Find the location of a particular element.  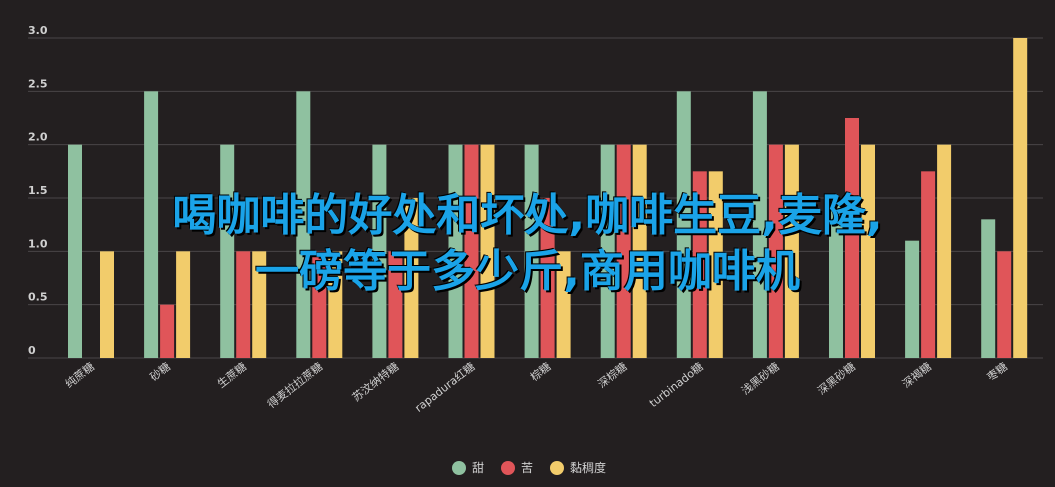

x-tick-label: 枣糖 is located at coordinates (997, 371).